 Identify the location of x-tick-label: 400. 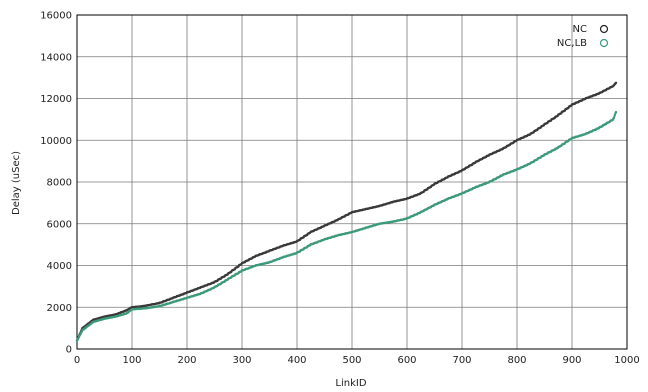
(296, 360).